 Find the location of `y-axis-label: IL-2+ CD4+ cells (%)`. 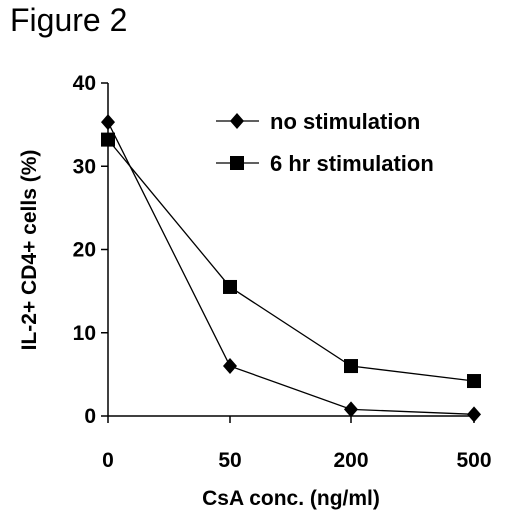

y-axis-label: IL-2+ CD4+ cells (%) is located at coordinates (29, 250).